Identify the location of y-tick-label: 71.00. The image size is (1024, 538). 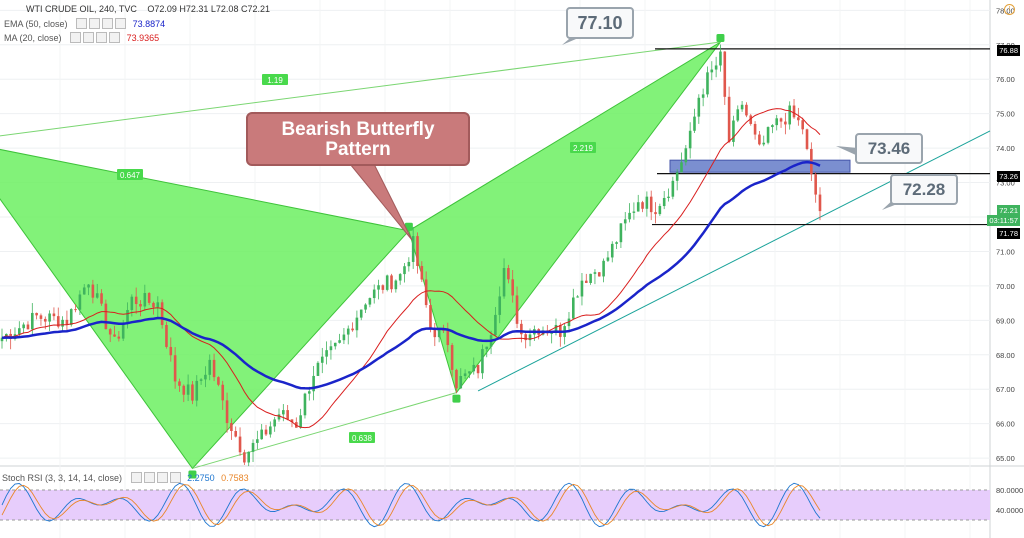
(1005, 251).